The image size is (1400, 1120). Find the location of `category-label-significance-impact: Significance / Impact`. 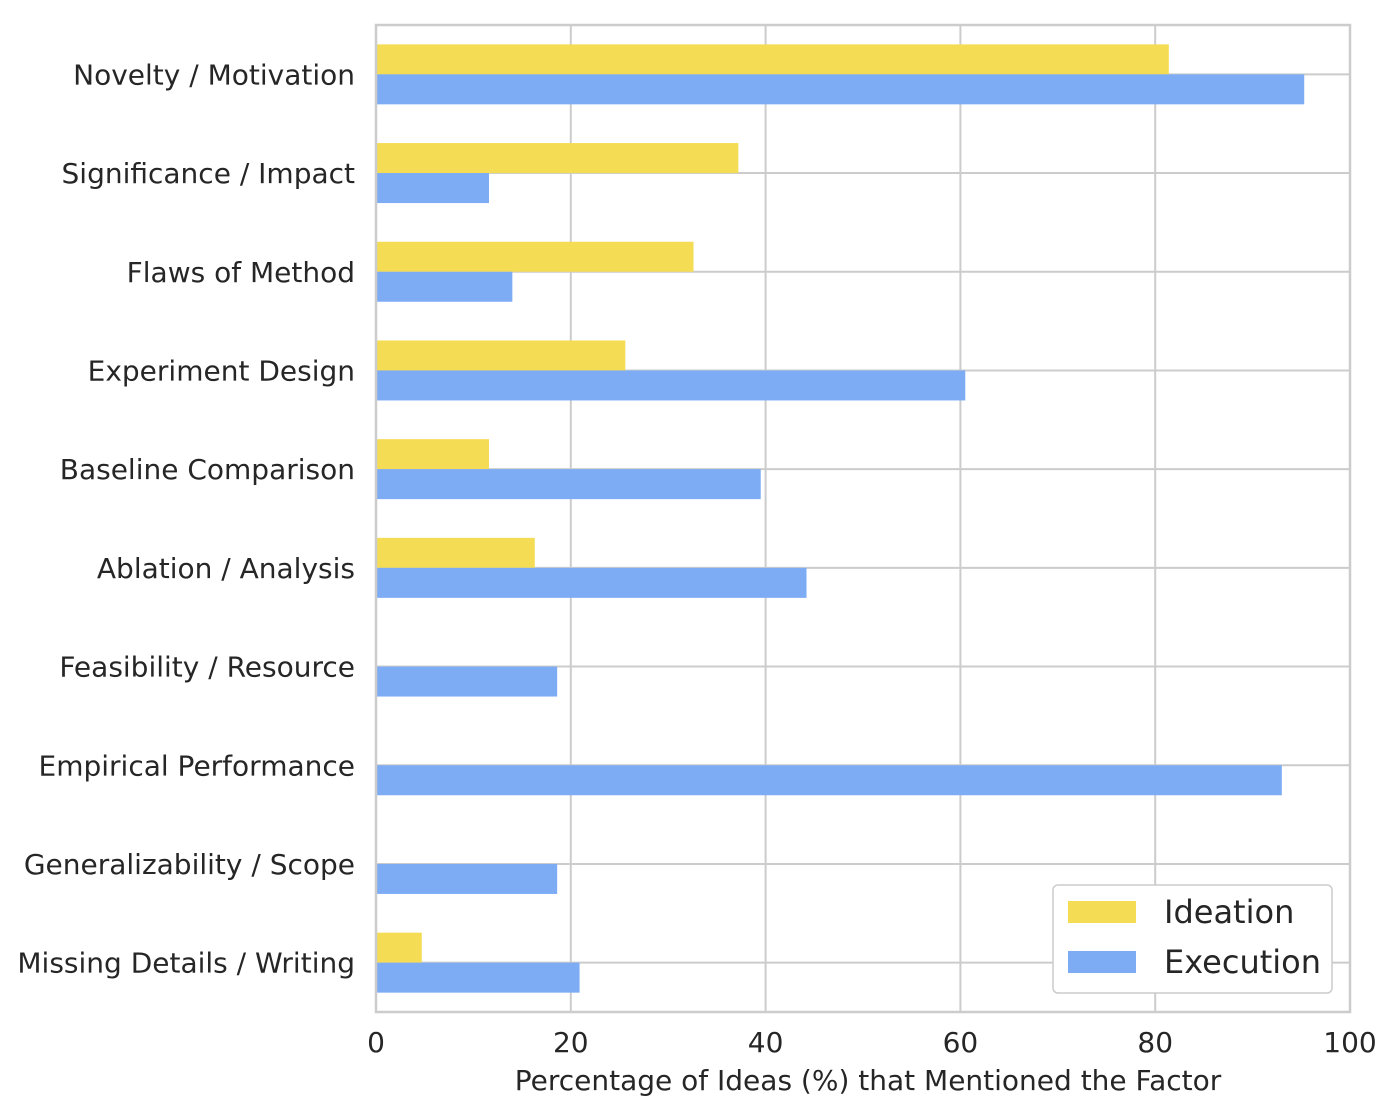

category-label-significance-impact: Significance / Impact is located at coordinates (209, 173).